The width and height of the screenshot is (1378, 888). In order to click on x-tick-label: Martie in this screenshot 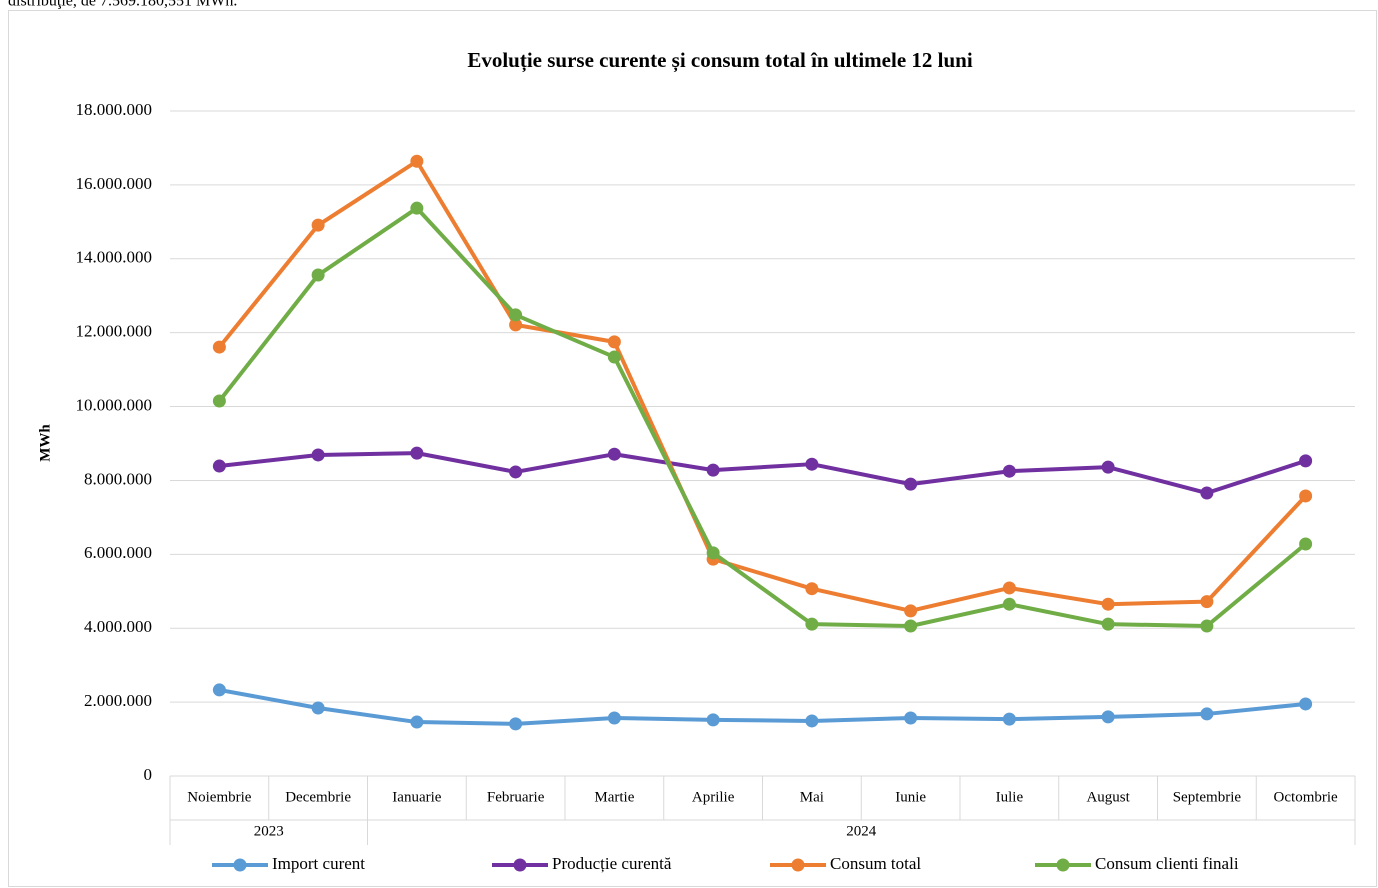, I will do `click(614, 797)`.